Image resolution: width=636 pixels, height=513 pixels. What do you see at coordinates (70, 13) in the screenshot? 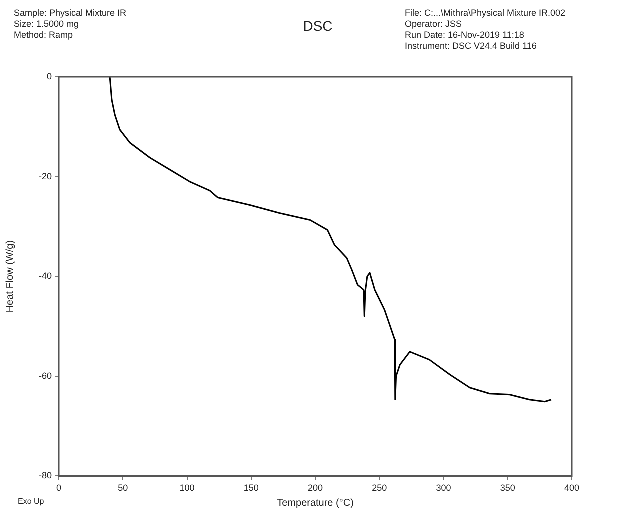
I see `text: Sample: Physical Mixture IR` at bounding box center [70, 13].